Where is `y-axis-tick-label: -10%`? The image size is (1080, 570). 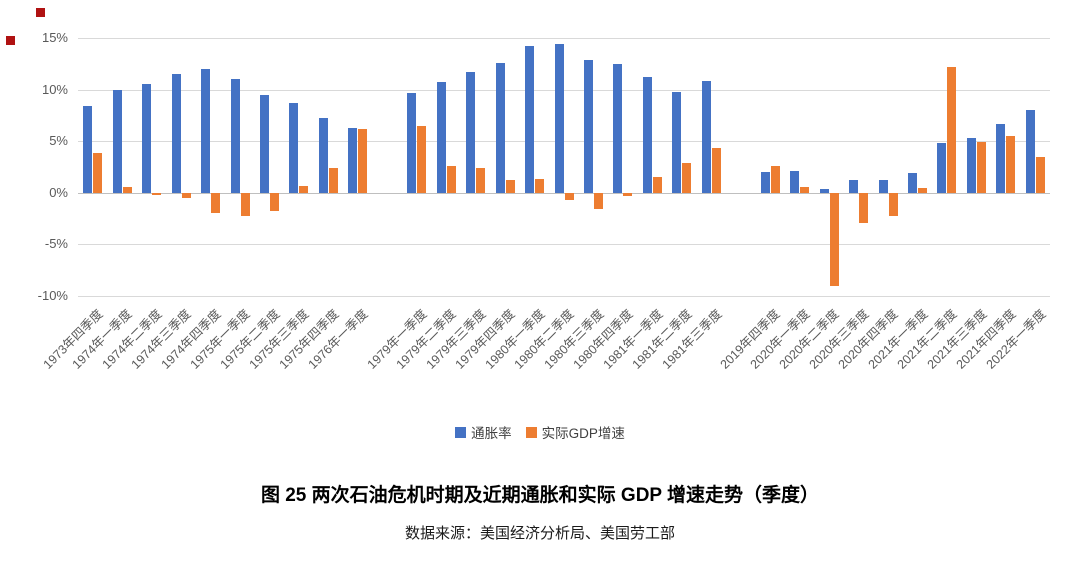
y-axis-tick-label: -10% is located at coordinates (52, 295).